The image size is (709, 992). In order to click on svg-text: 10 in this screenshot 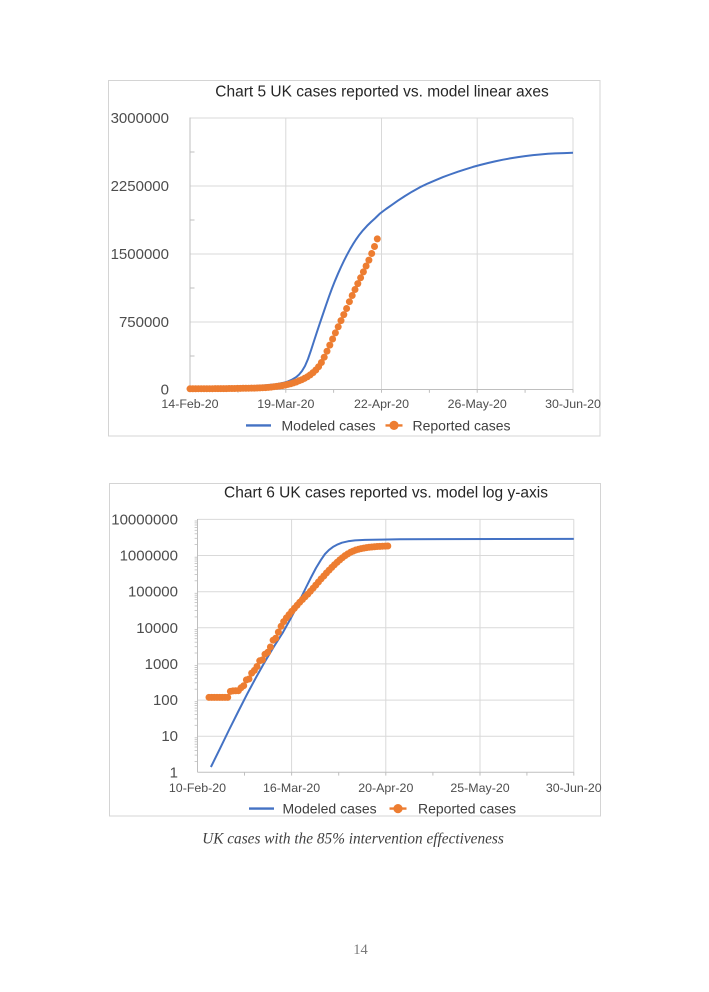, I will do `click(169, 736)`.